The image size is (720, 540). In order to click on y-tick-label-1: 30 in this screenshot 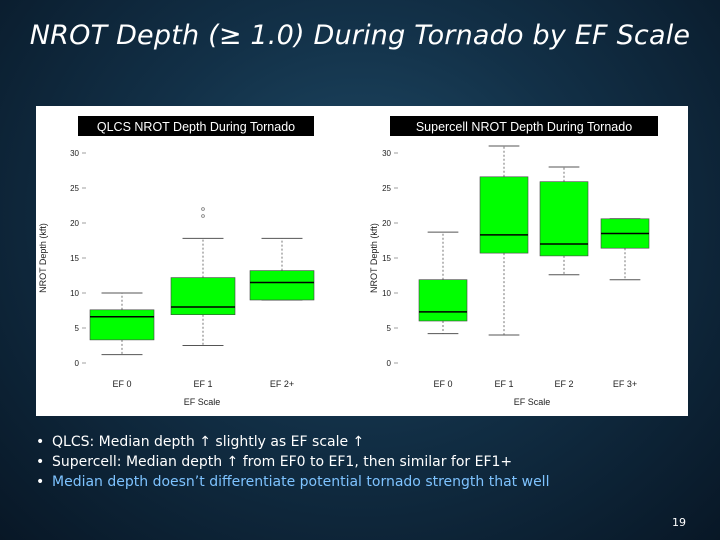, I will do `click(386, 153)`.